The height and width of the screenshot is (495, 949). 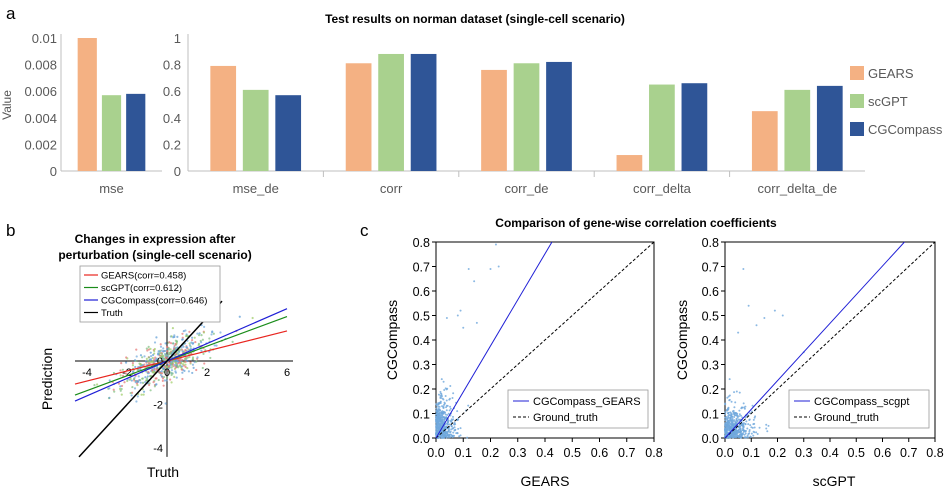 What do you see at coordinates (710, 292) in the screenshot?
I see `chart-c2-ytick-label: 0.6` at bounding box center [710, 292].